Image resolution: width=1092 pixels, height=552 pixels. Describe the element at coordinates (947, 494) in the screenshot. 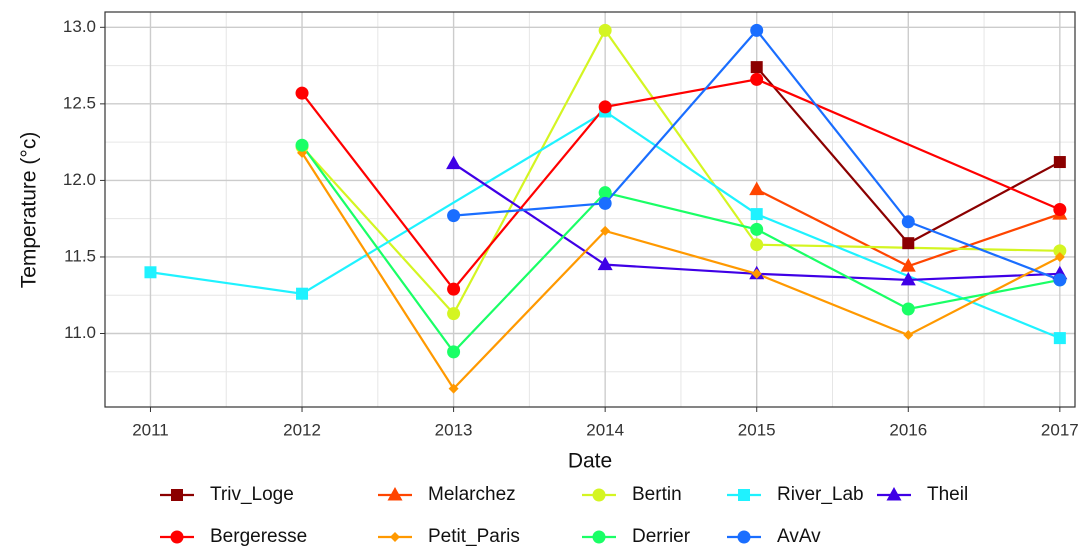

I see `legend-label: Theil` at that location.